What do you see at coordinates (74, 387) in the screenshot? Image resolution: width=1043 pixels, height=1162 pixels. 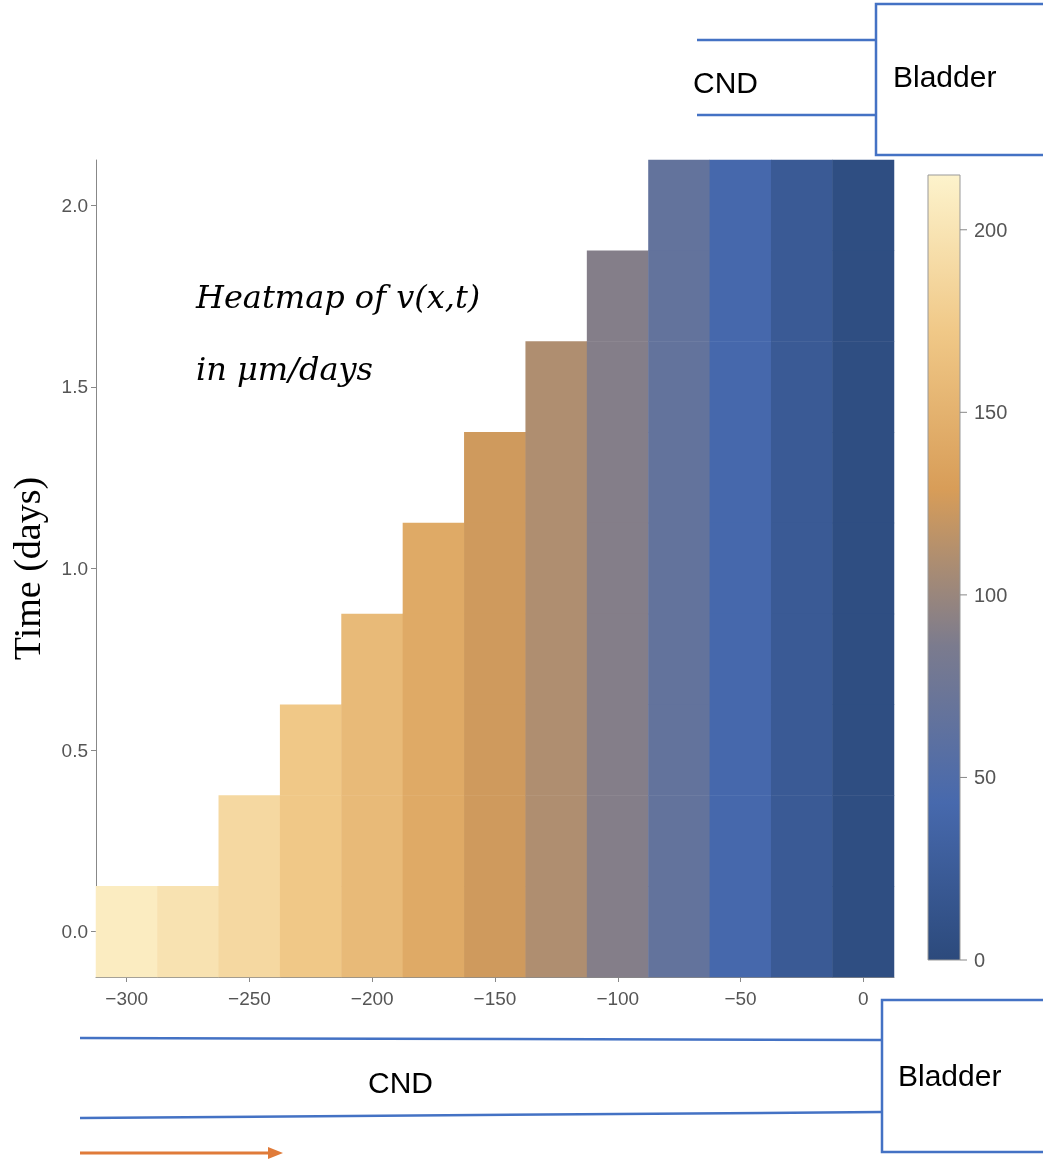 I see `y-tick-label: 1.5` at bounding box center [74, 387].